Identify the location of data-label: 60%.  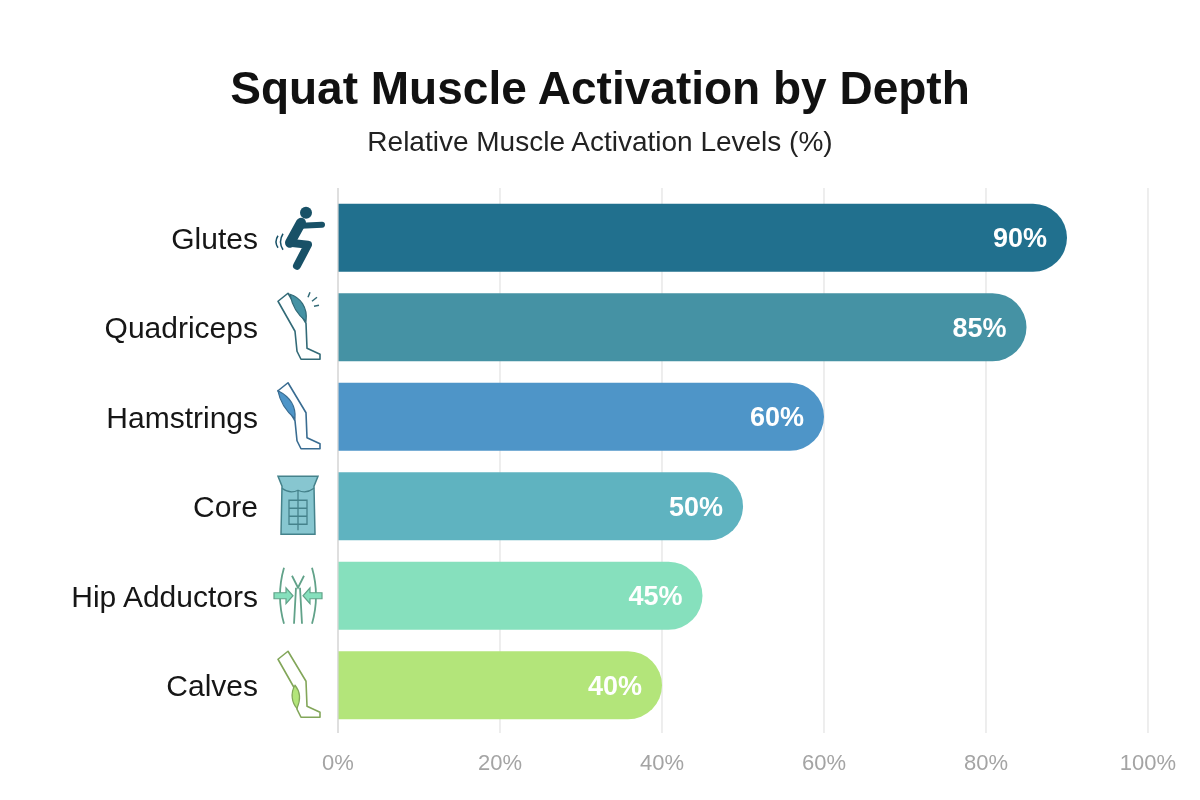
(776, 417).